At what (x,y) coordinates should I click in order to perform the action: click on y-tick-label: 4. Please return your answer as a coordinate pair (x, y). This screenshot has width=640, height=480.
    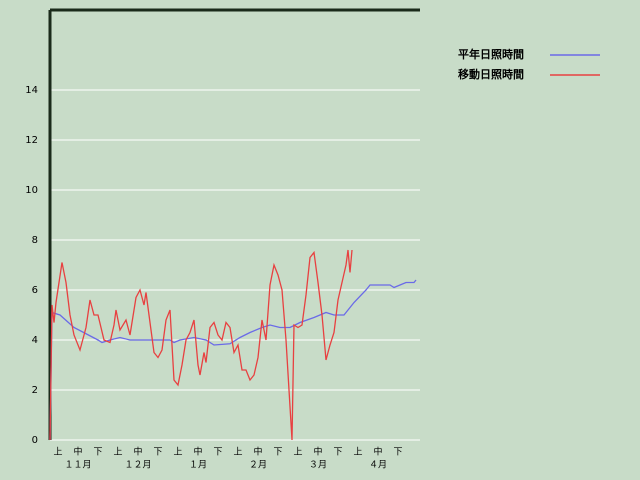
    Looking at the image, I should click on (35, 340).